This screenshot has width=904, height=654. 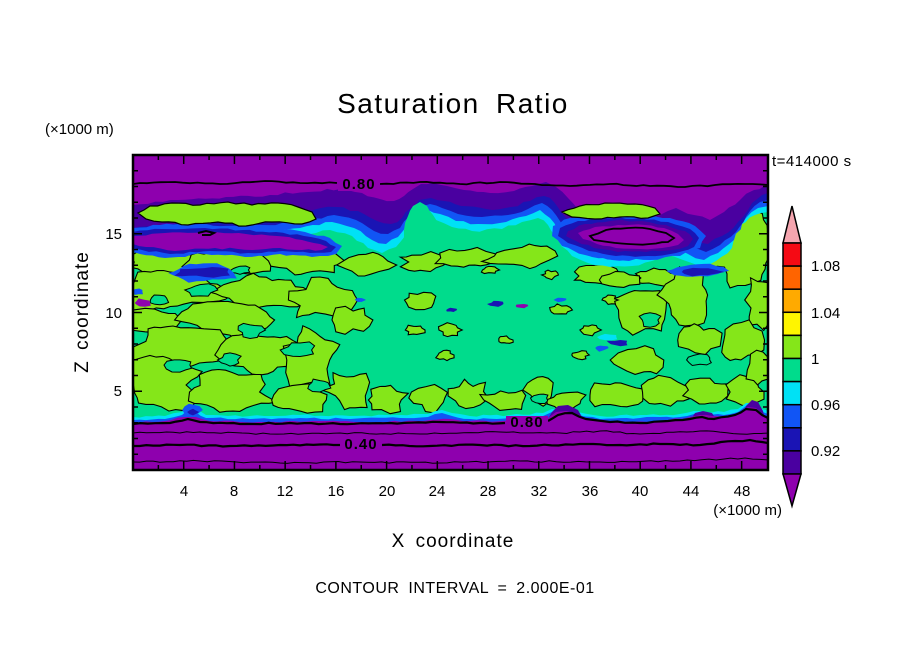 I want to click on contour-label-040-bottom: 0.40, so click(x=360, y=444).